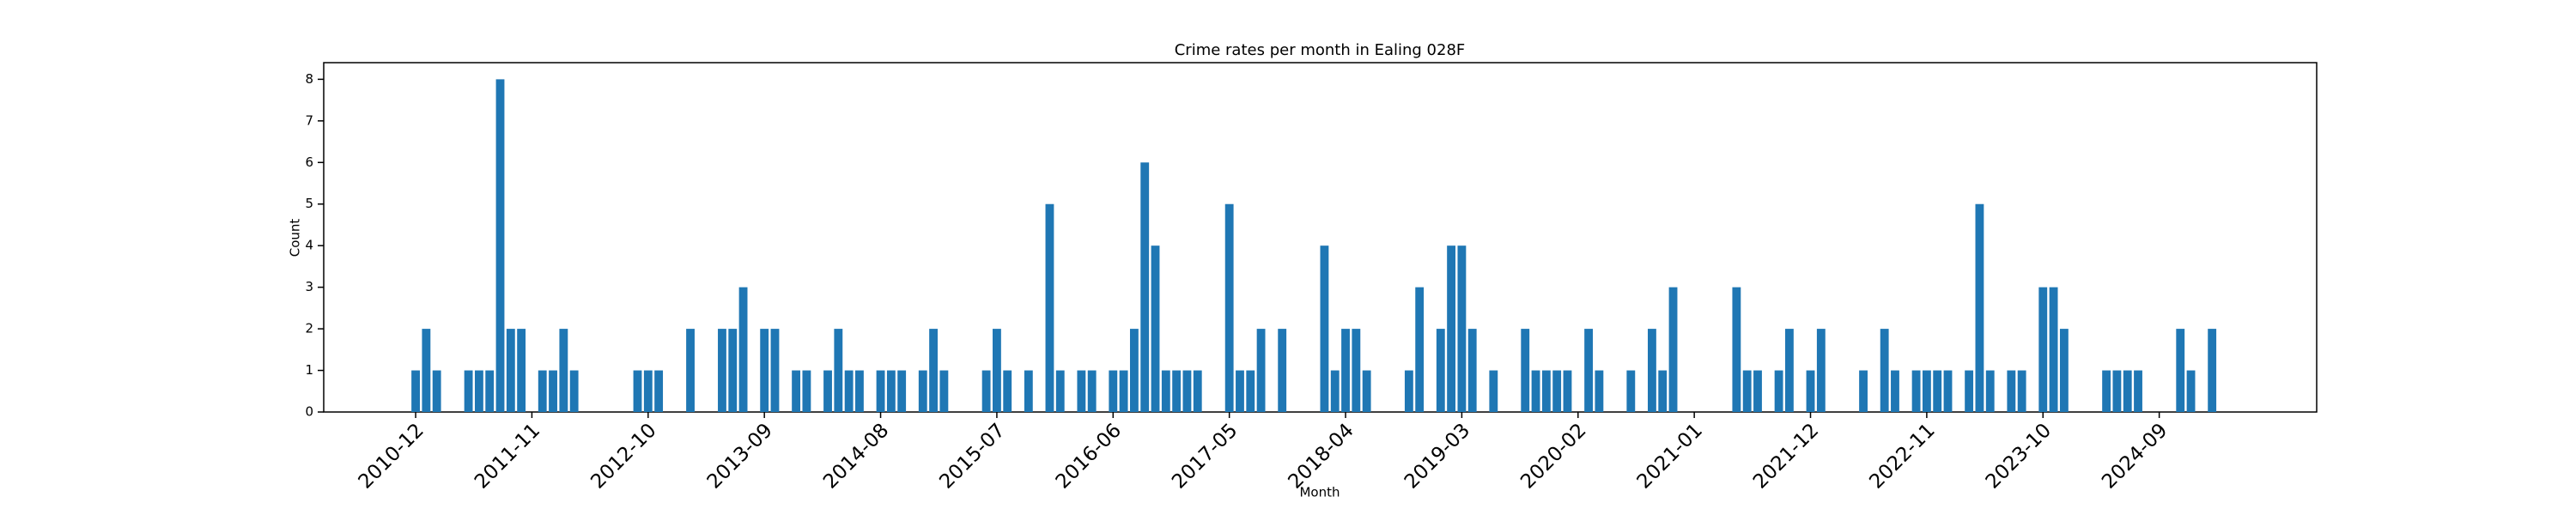 The height and width of the screenshot is (515, 2576). What do you see at coordinates (309, 412) in the screenshot?
I see `y-tick-label: 0` at bounding box center [309, 412].